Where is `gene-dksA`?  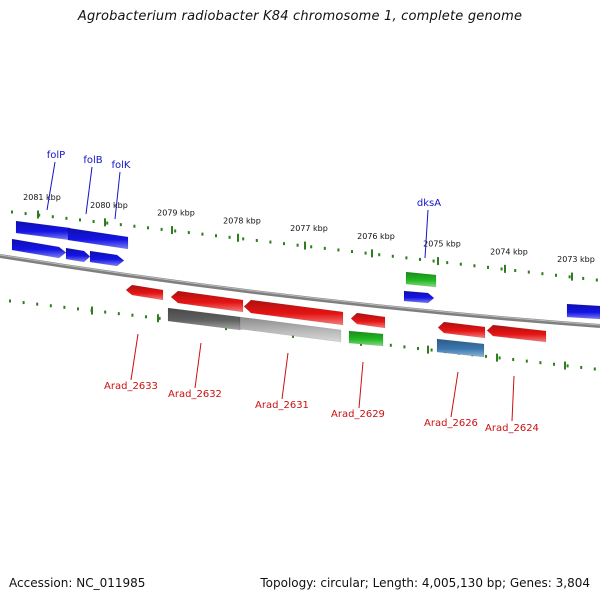 gene-dksA is located at coordinates (419, 297).